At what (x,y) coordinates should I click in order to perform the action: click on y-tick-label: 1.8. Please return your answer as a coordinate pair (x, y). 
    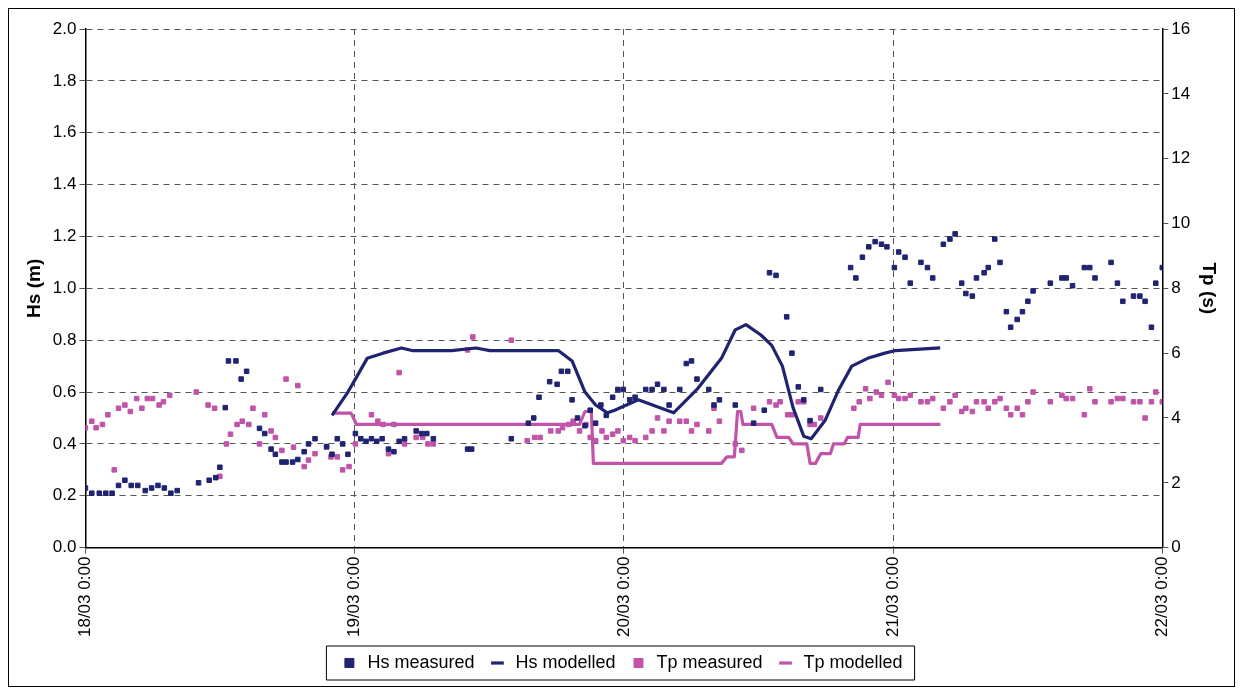
    Looking at the image, I should click on (64, 80).